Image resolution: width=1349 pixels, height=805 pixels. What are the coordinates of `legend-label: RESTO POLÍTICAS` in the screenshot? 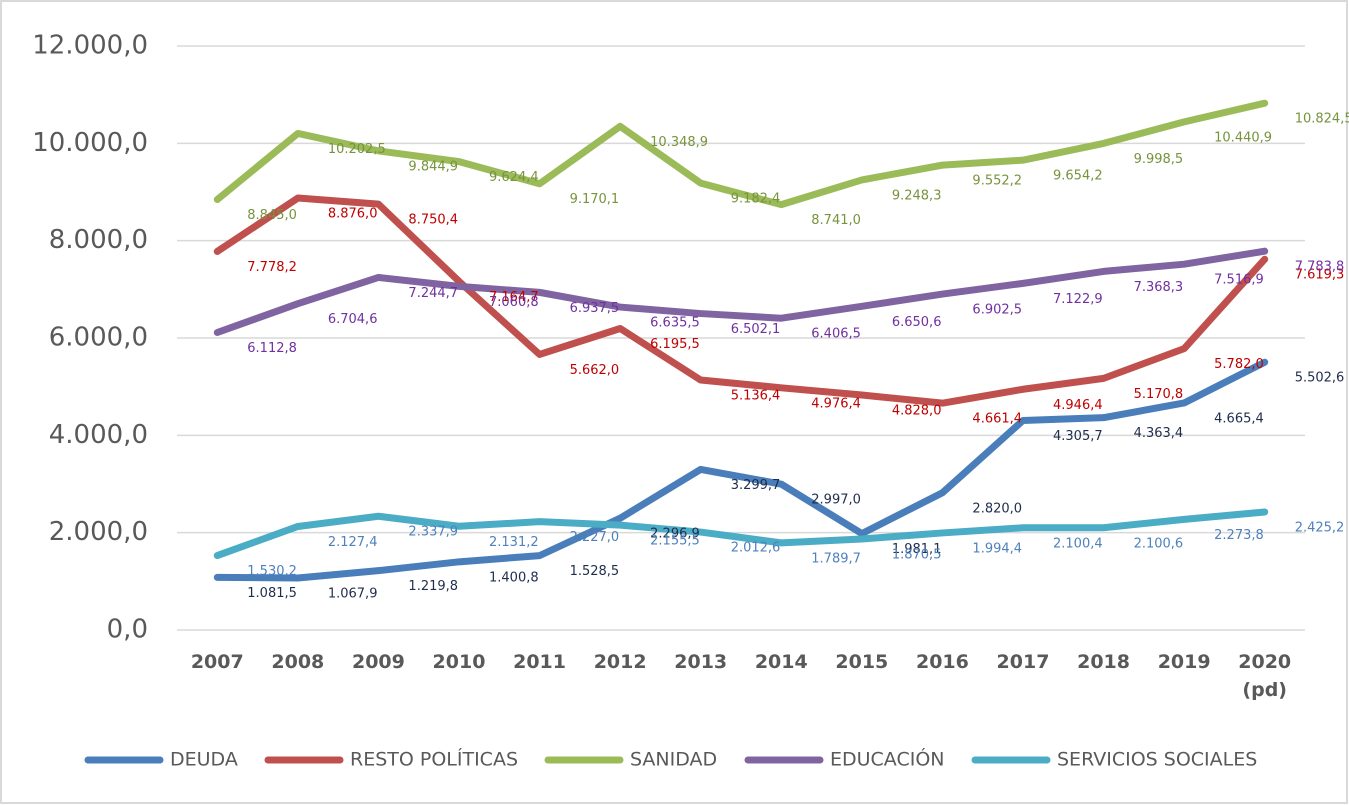 It's located at (434, 759).